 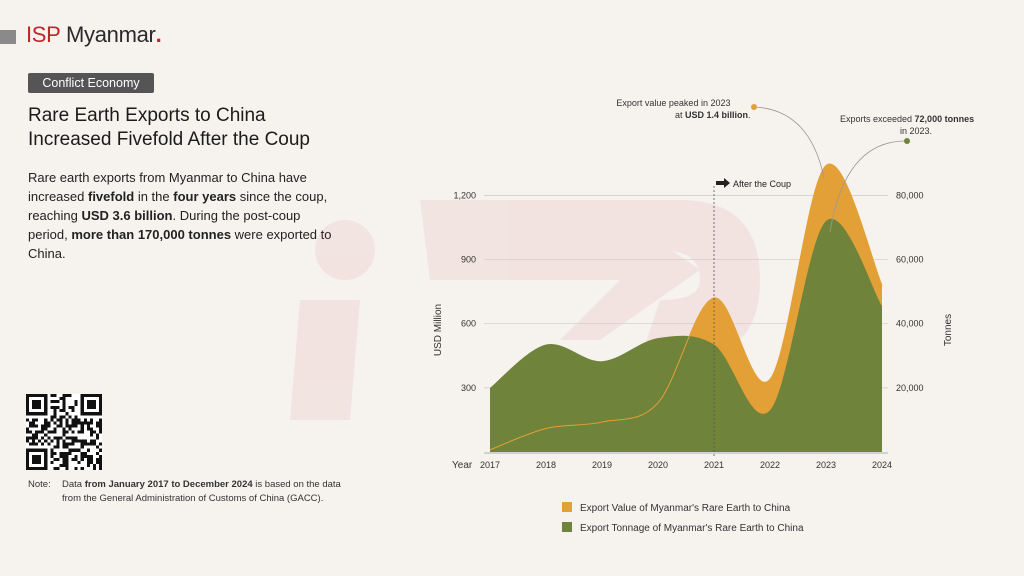 What do you see at coordinates (127, 215) in the screenshot?
I see `intro-bold: USD 3.6 billion` at bounding box center [127, 215].